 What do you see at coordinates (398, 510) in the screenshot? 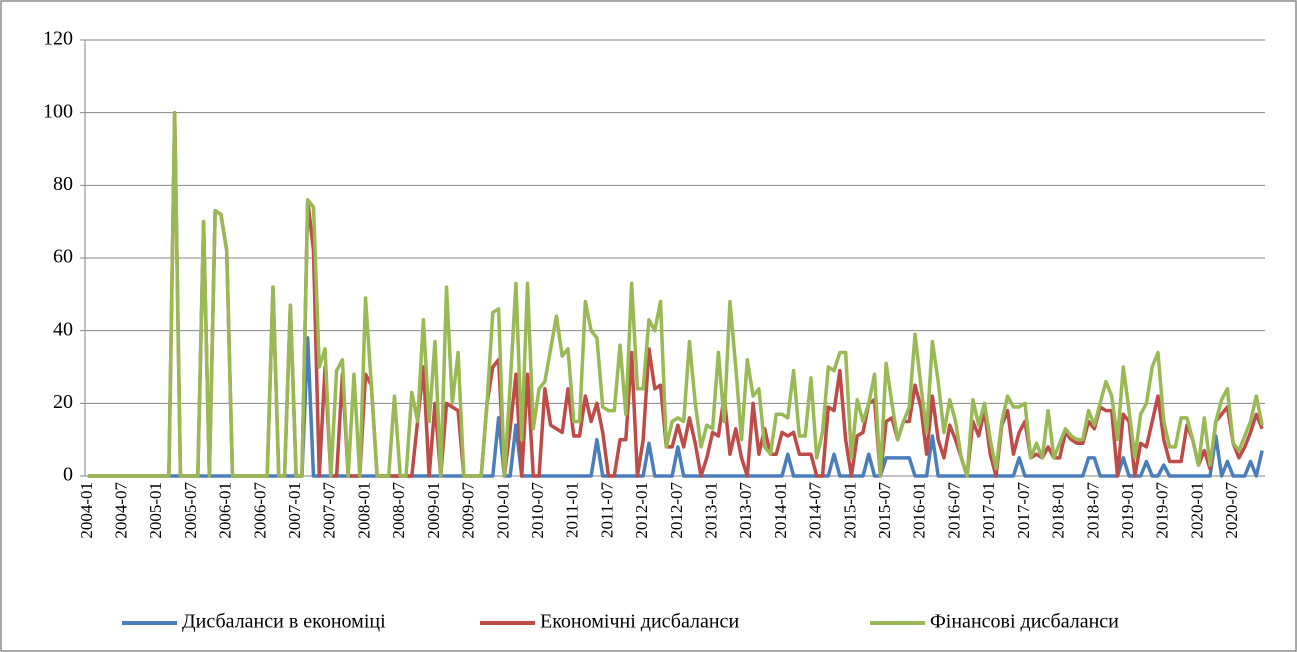
I see `x-tick-label: 2008-07` at bounding box center [398, 510].